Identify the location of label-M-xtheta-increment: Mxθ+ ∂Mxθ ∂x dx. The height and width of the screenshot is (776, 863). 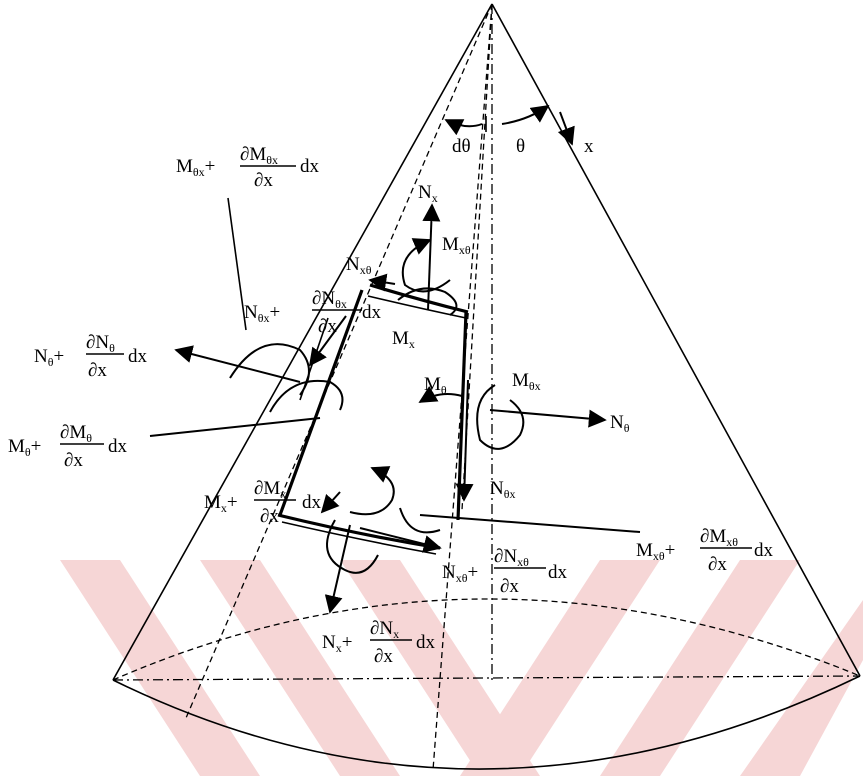
(705, 550).